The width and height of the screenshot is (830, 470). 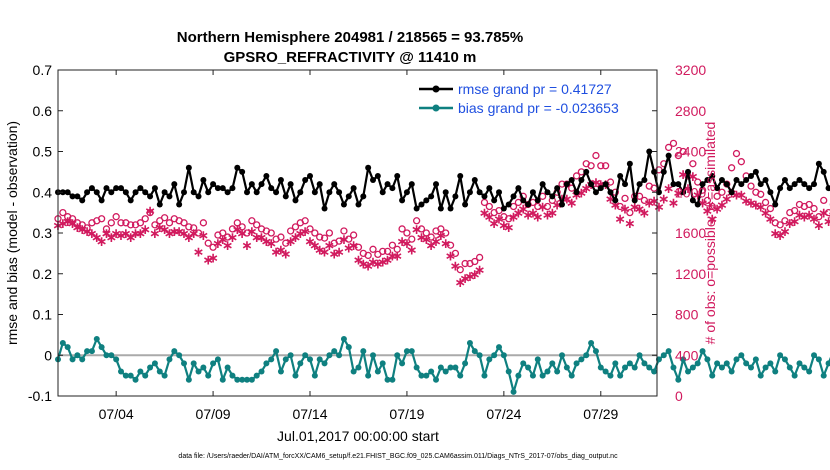 I want to click on y-right-tick-label: 1600, so click(x=690, y=233).